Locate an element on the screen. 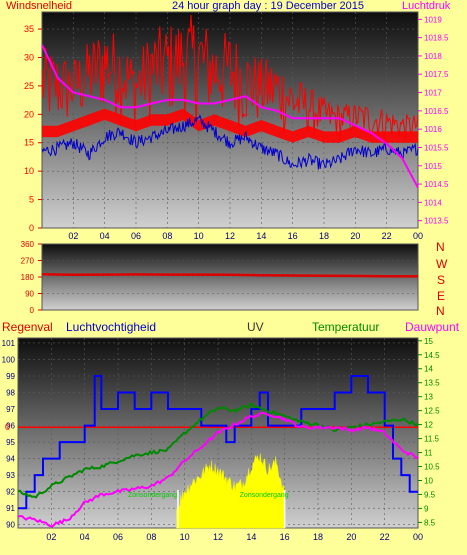 Image resolution: width=467 pixels, height=555 pixels. pressure-tick-label: 1017.5 is located at coordinates (436, 74).